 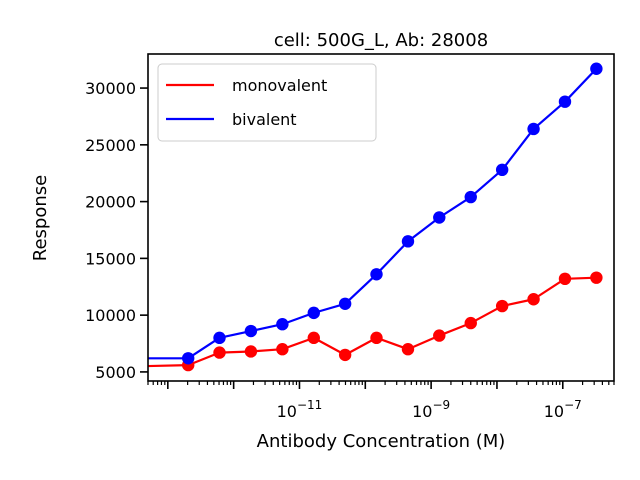 I want to click on legend: monovalent bivalent, so click(x=267, y=102).